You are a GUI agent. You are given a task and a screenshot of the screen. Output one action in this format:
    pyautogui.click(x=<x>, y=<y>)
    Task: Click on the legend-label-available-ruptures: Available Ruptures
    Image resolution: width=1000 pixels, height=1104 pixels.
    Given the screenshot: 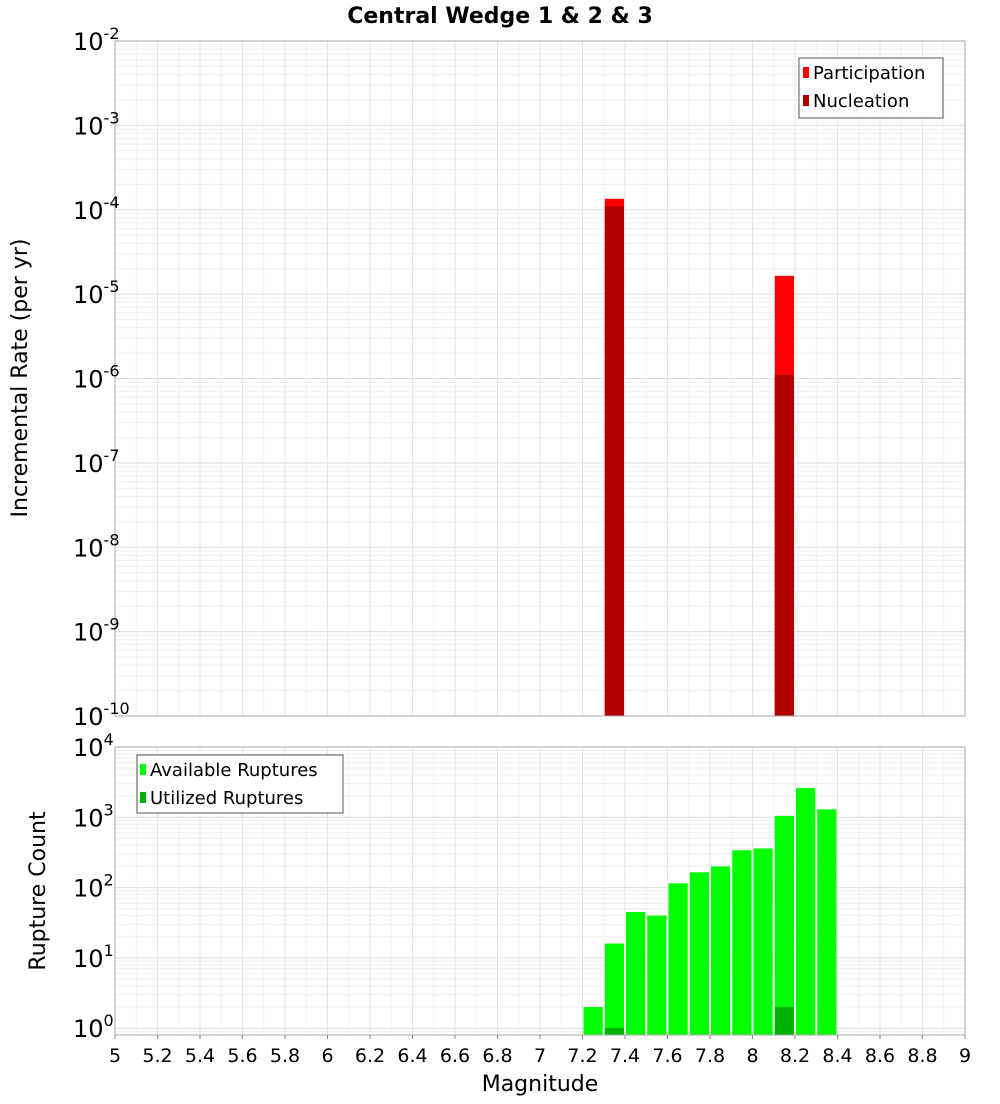 What is the action you would take?
    pyautogui.click(x=234, y=770)
    